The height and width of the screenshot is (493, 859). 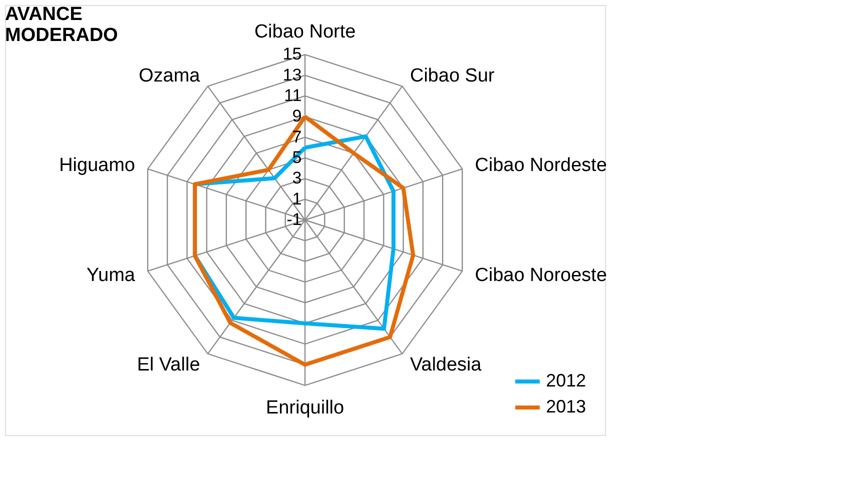 I want to click on y-tick-label: 5, so click(x=297, y=157).